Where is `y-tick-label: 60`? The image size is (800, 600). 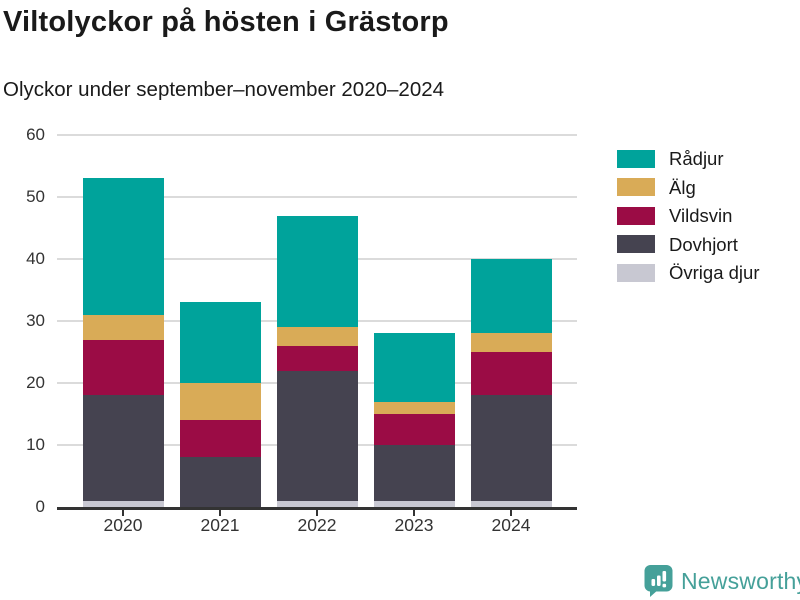 y-tick-label: 60 is located at coordinates (35, 134).